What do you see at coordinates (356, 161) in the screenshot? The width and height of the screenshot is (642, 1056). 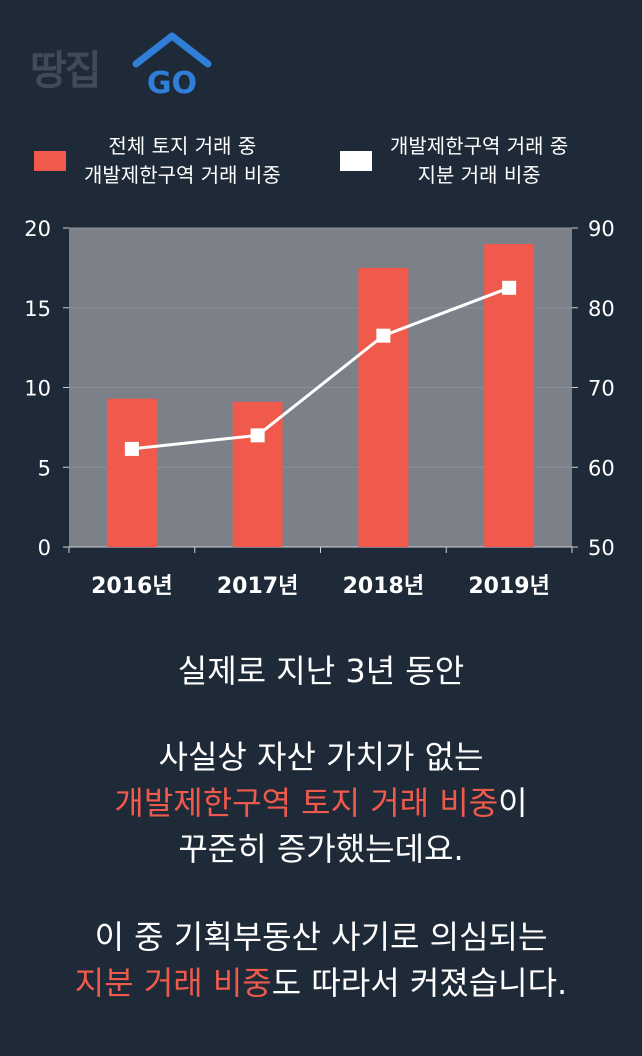 I see `legend-swatch-line` at bounding box center [356, 161].